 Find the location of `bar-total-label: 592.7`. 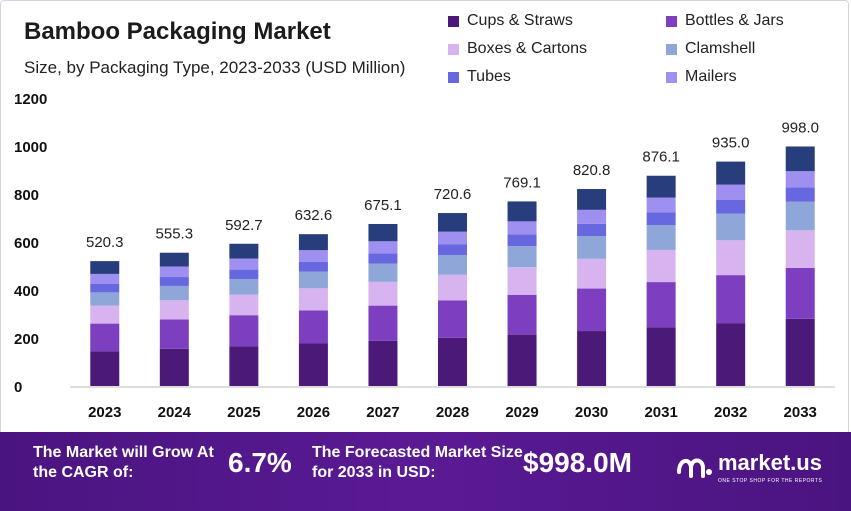

bar-total-label: 592.7 is located at coordinates (244, 225).